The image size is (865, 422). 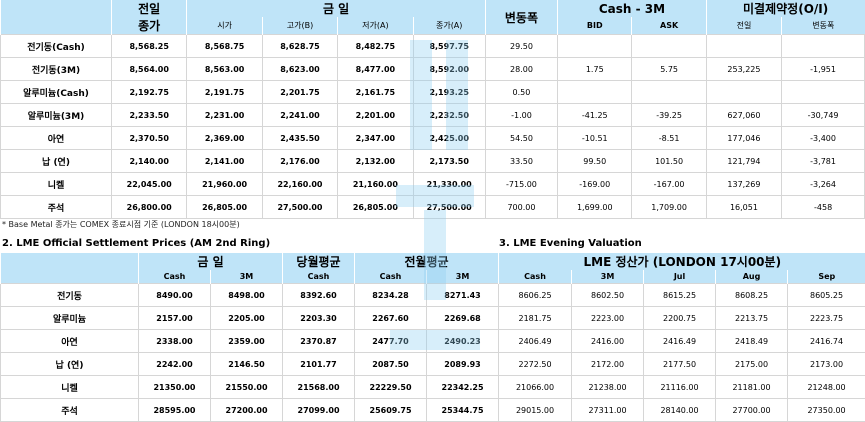 I want to click on open-price: 8,568.75, so click(x=224, y=46).